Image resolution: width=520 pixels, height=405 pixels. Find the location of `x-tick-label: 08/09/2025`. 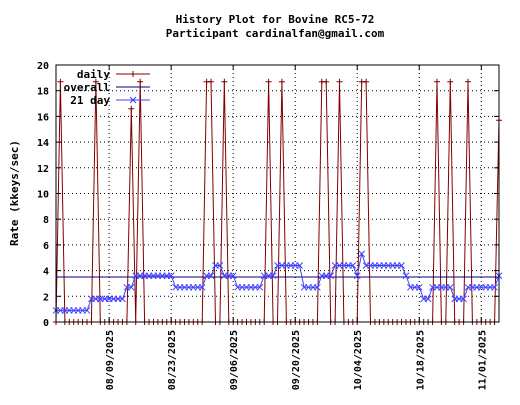

x-tick-label: 08/09/2025 is located at coordinates (110, 360).